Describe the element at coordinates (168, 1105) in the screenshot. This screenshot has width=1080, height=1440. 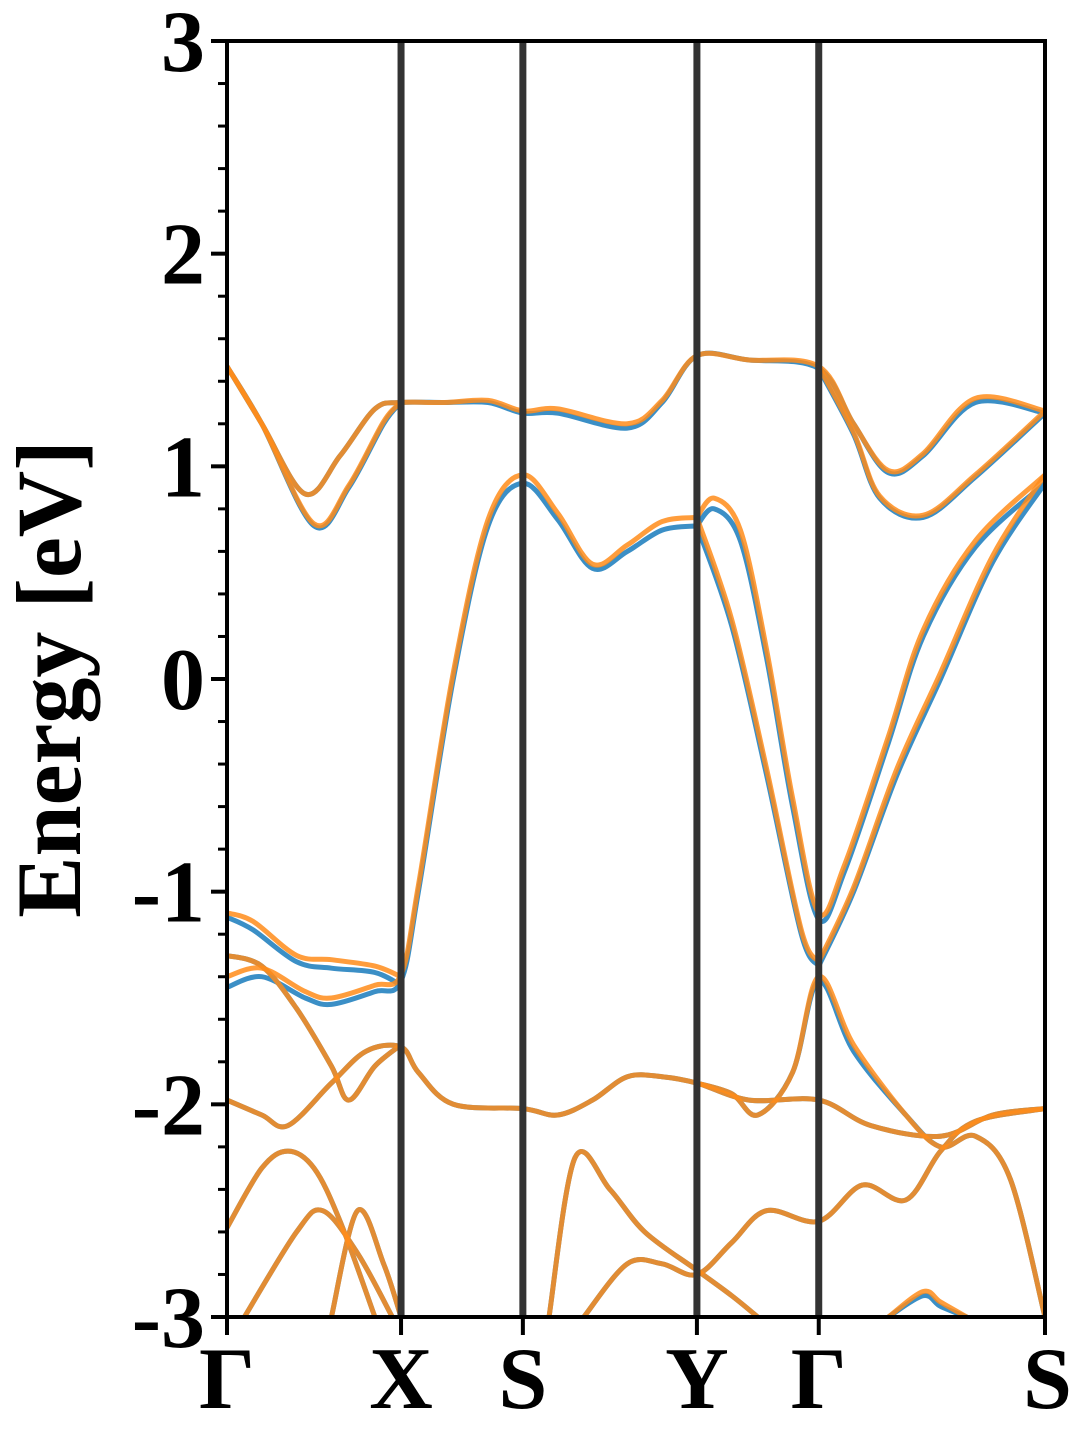
I see `y-tick-label: -2` at that location.